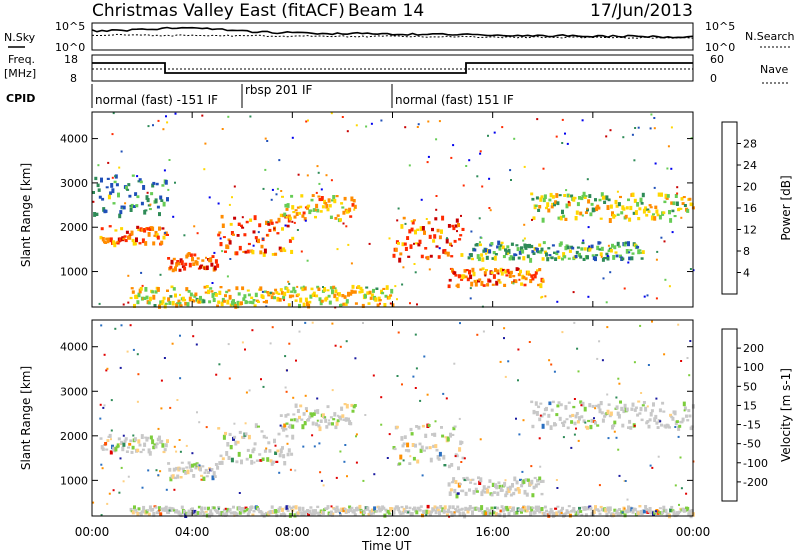 This screenshot has height=554, width=800. I want to click on colorbar-tick-label: 12, so click(750, 230).